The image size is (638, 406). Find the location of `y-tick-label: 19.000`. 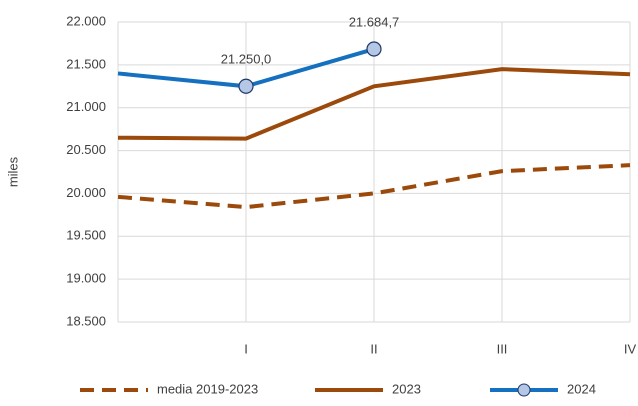

y-tick-label: 19.000 is located at coordinates (86, 278).